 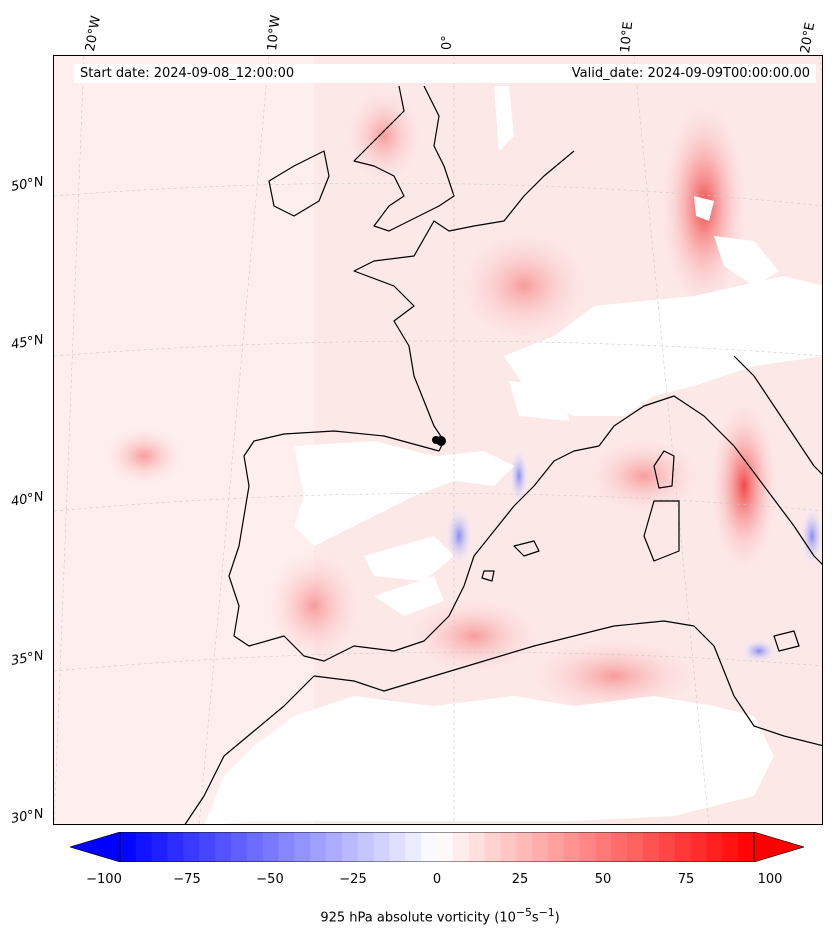 I want to click on colorbar-label: 925 hPa absolute vorticity (10−5s−1), so click(x=416, y=915).